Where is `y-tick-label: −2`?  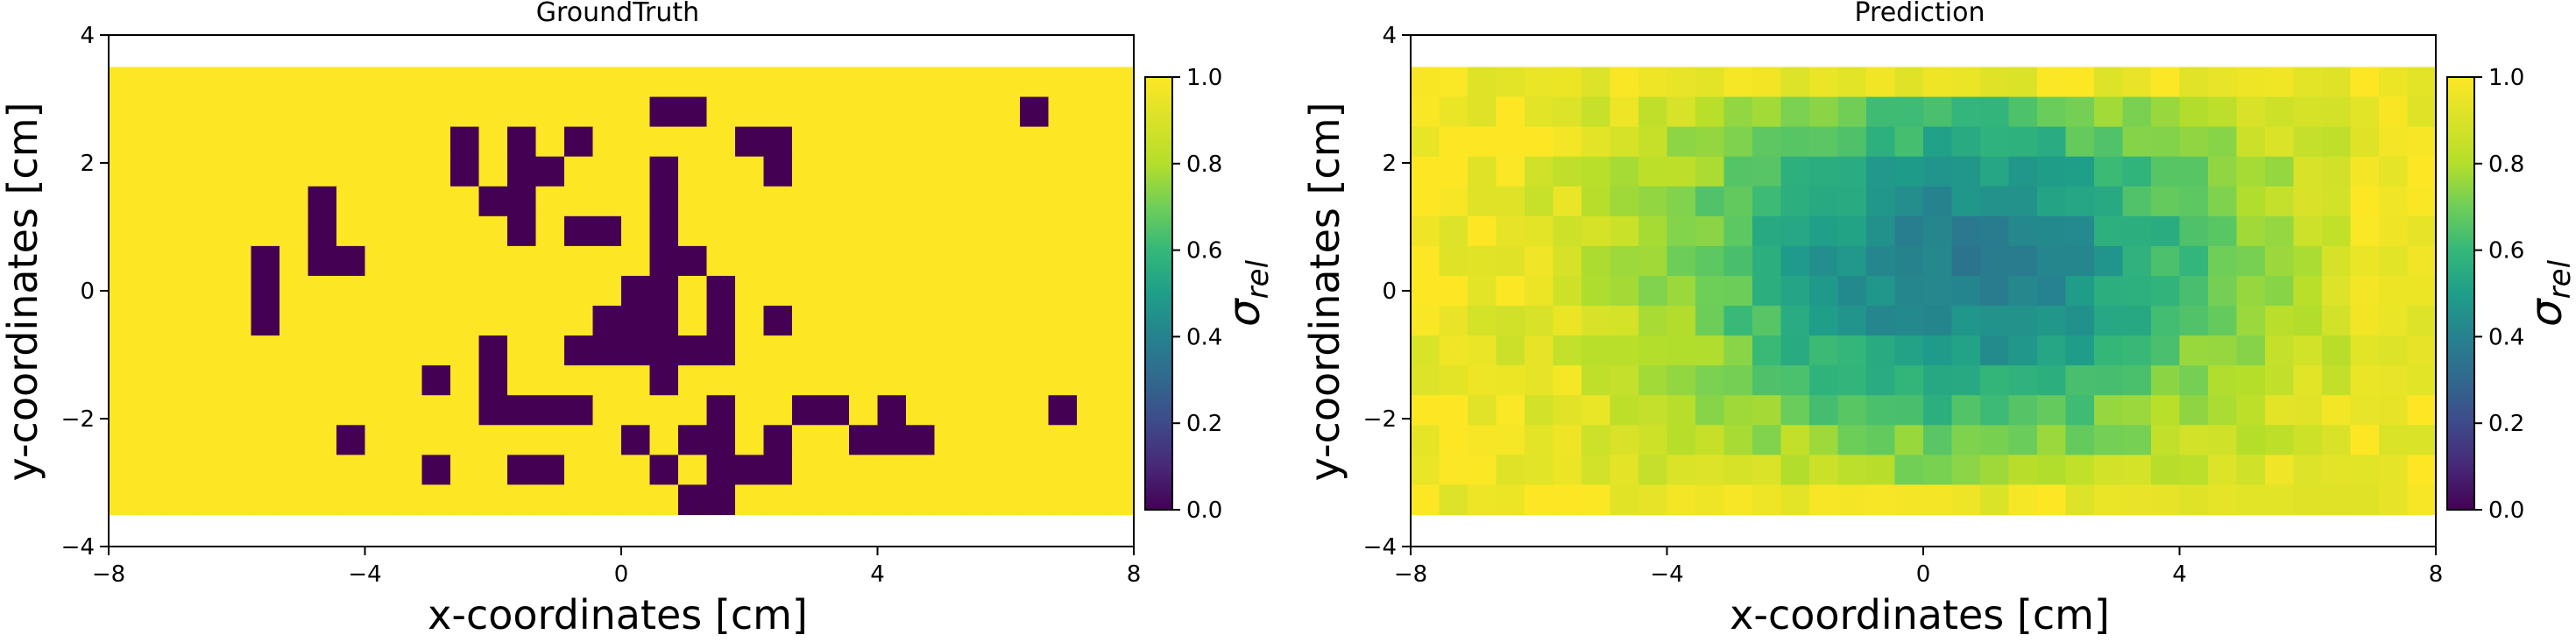
y-tick-label: −2 is located at coordinates (1380, 419).